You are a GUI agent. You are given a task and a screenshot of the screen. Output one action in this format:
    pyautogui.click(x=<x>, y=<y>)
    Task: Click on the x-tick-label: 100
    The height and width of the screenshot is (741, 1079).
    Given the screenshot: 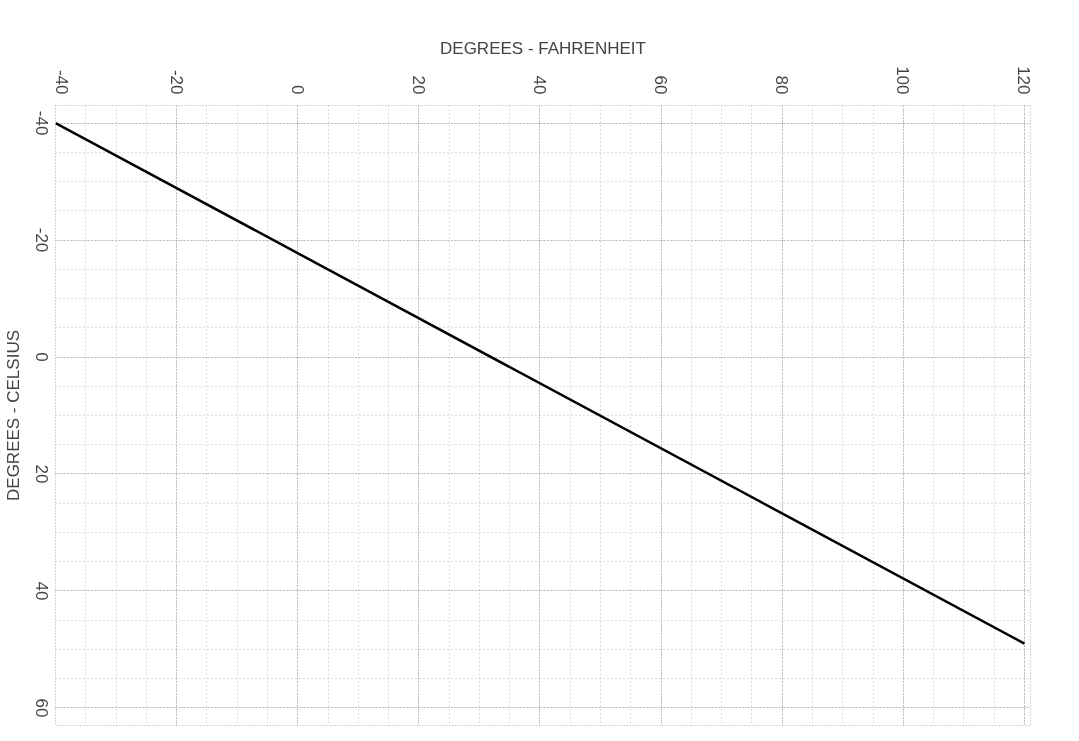 What is the action you would take?
    pyautogui.click(x=903, y=80)
    